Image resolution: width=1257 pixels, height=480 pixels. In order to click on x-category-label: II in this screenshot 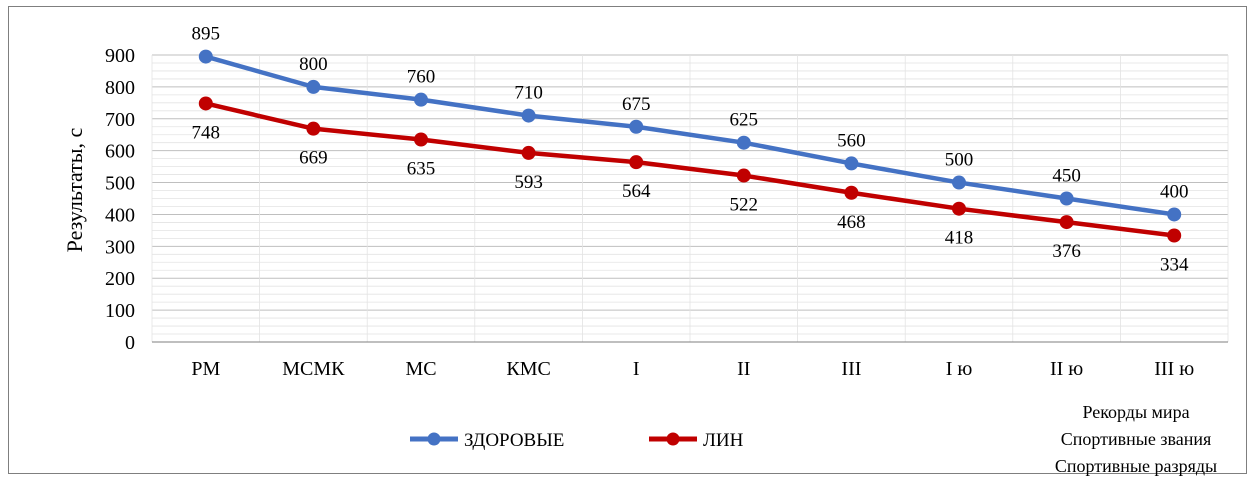, I will do `click(743, 369)`.